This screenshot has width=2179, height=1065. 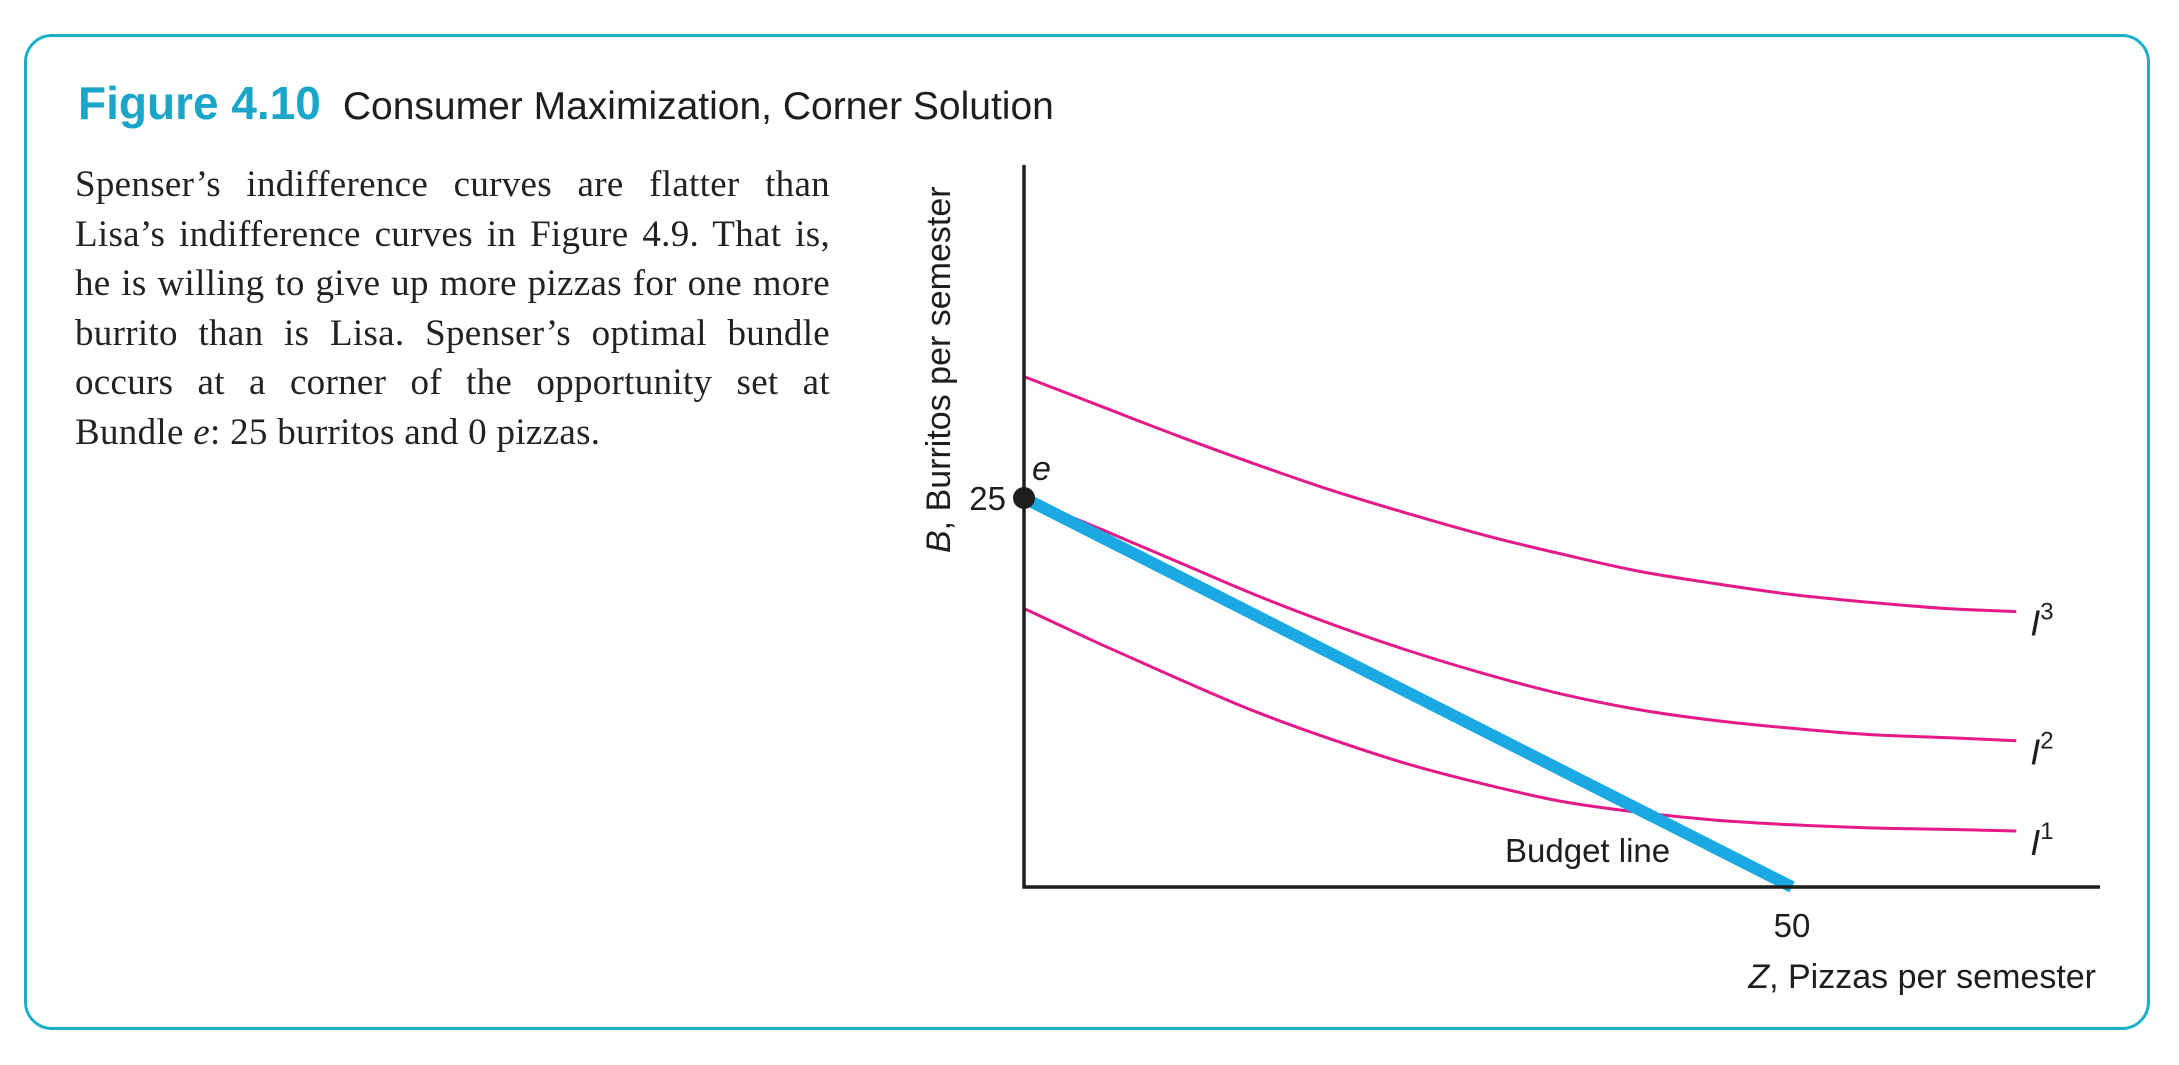 I want to click on y-axis-variable: B, so click(x=939, y=541).